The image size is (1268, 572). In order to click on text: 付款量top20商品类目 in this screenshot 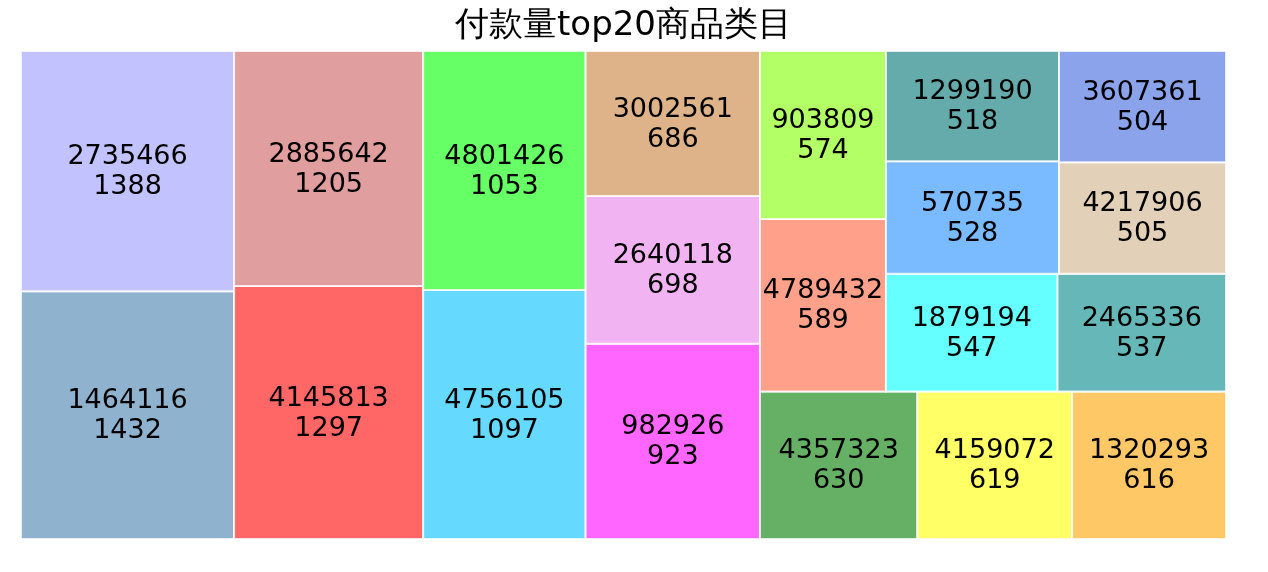, I will do `click(623, 23)`.